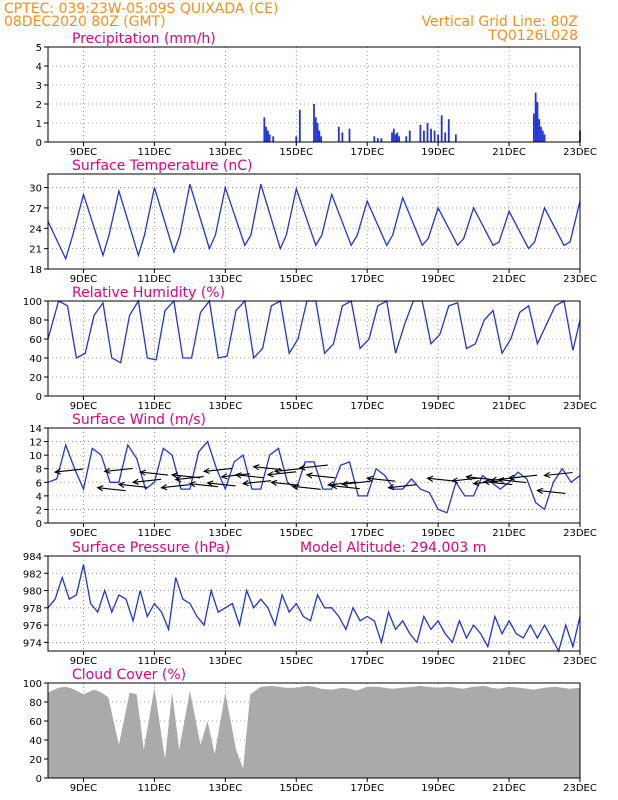  What do you see at coordinates (367, 279) in the screenshot?
I see `temperature-xtick-label: 17DEC` at bounding box center [367, 279].